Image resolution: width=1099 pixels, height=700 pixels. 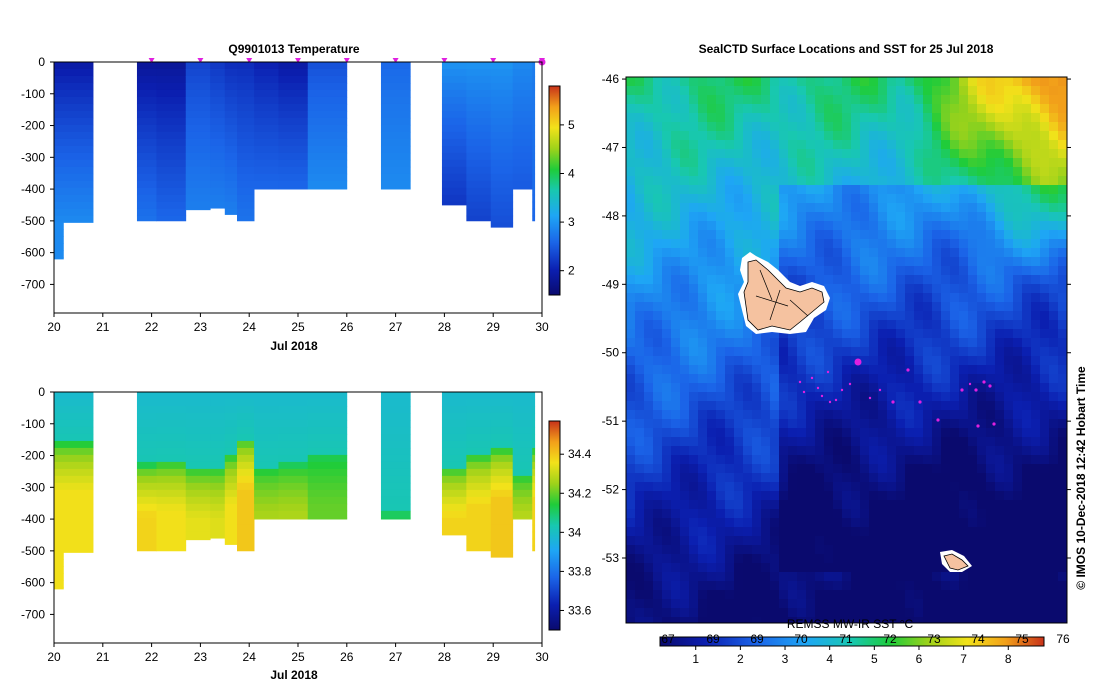 I want to click on salinity-x-tick-label: 20, so click(x=54, y=657).